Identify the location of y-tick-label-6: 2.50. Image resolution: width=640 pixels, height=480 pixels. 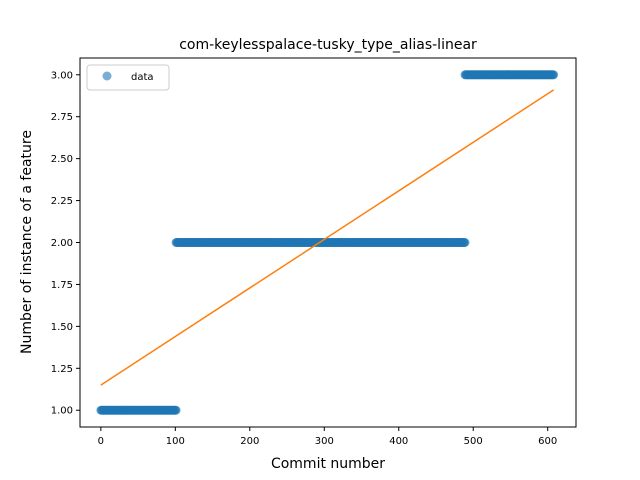
(62, 159).